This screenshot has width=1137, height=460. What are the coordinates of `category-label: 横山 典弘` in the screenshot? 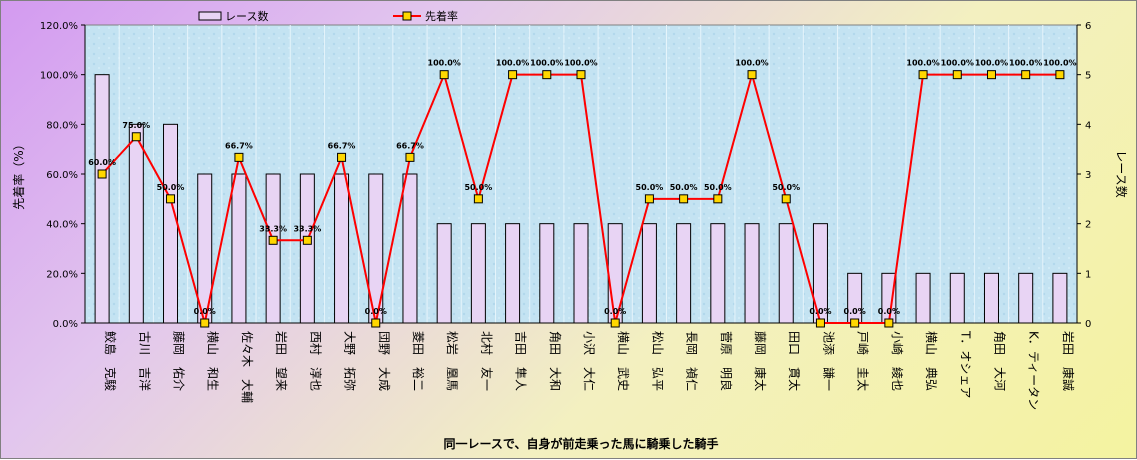 It's located at (931, 361).